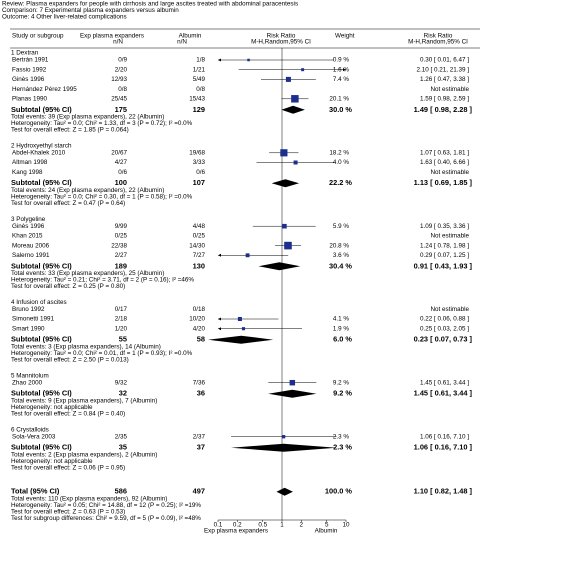  Describe the element at coordinates (121, 491) in the screenshot. I see `exp-events: 586` at that location.